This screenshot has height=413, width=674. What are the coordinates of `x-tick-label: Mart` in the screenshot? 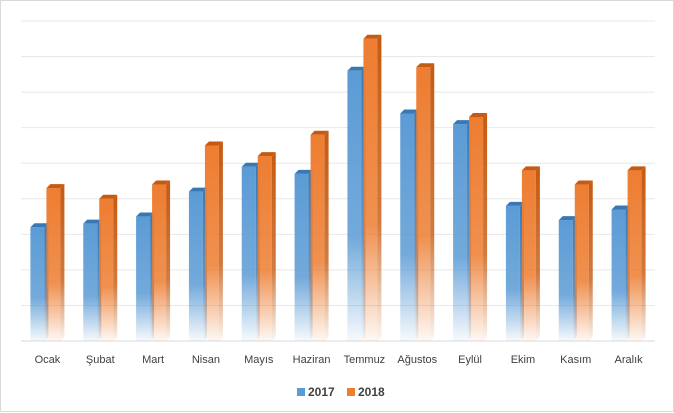 It's located at (153, 360).